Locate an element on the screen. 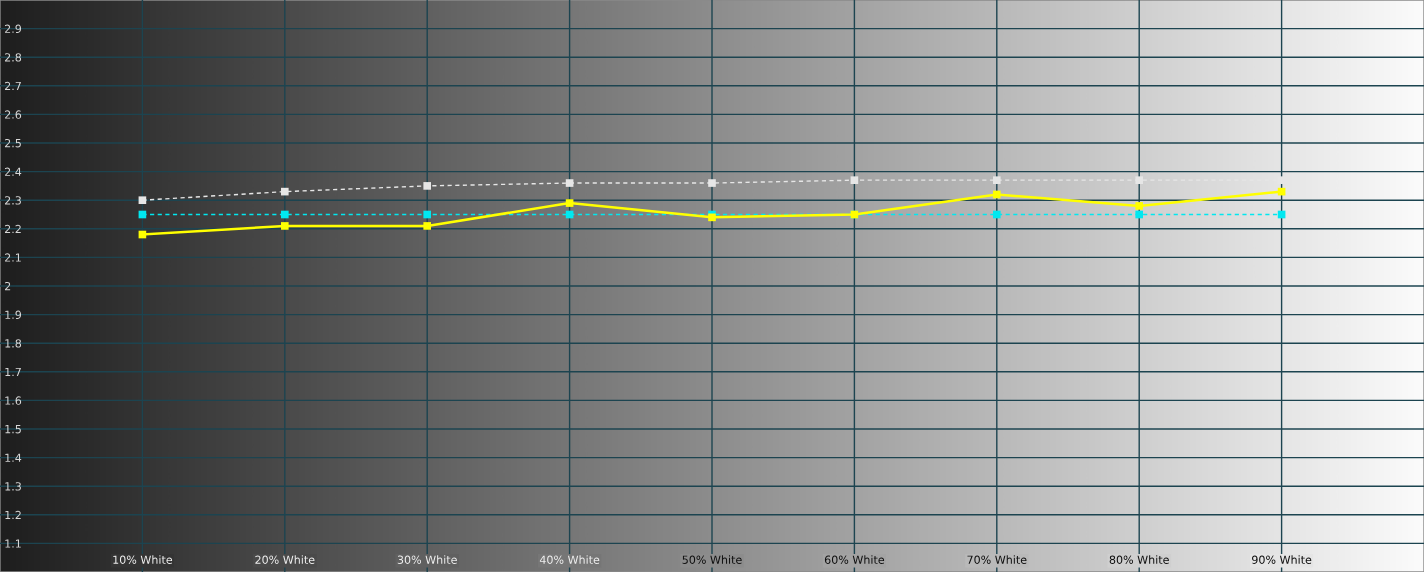 The height and width of the screenshot is (572, 1424). y-tick-label: 1.5 is located at coordinates (13, 429).